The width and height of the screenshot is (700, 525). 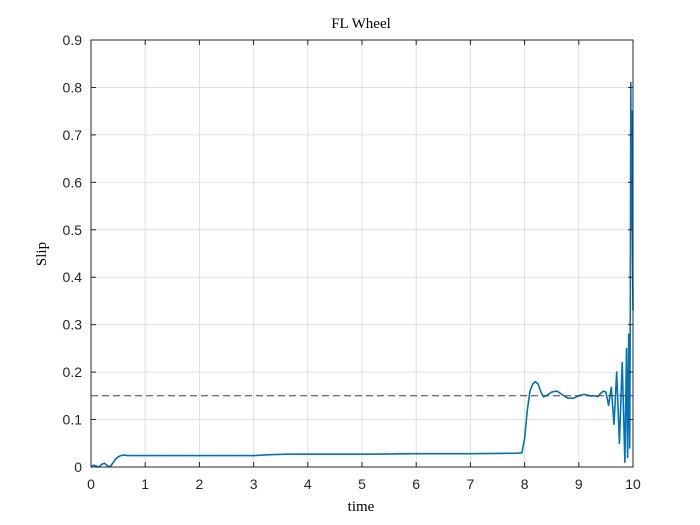 I want to click on x-tick-label: 10, so click(x=633, y=484).